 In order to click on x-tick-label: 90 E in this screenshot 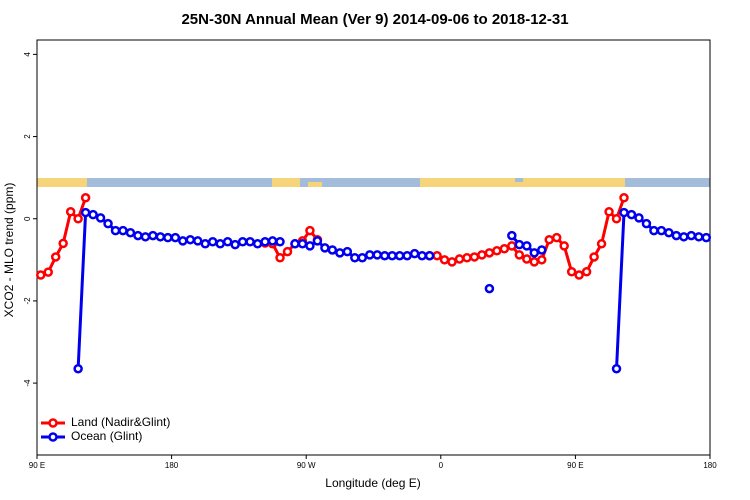, I will do `click(37, 465)`.